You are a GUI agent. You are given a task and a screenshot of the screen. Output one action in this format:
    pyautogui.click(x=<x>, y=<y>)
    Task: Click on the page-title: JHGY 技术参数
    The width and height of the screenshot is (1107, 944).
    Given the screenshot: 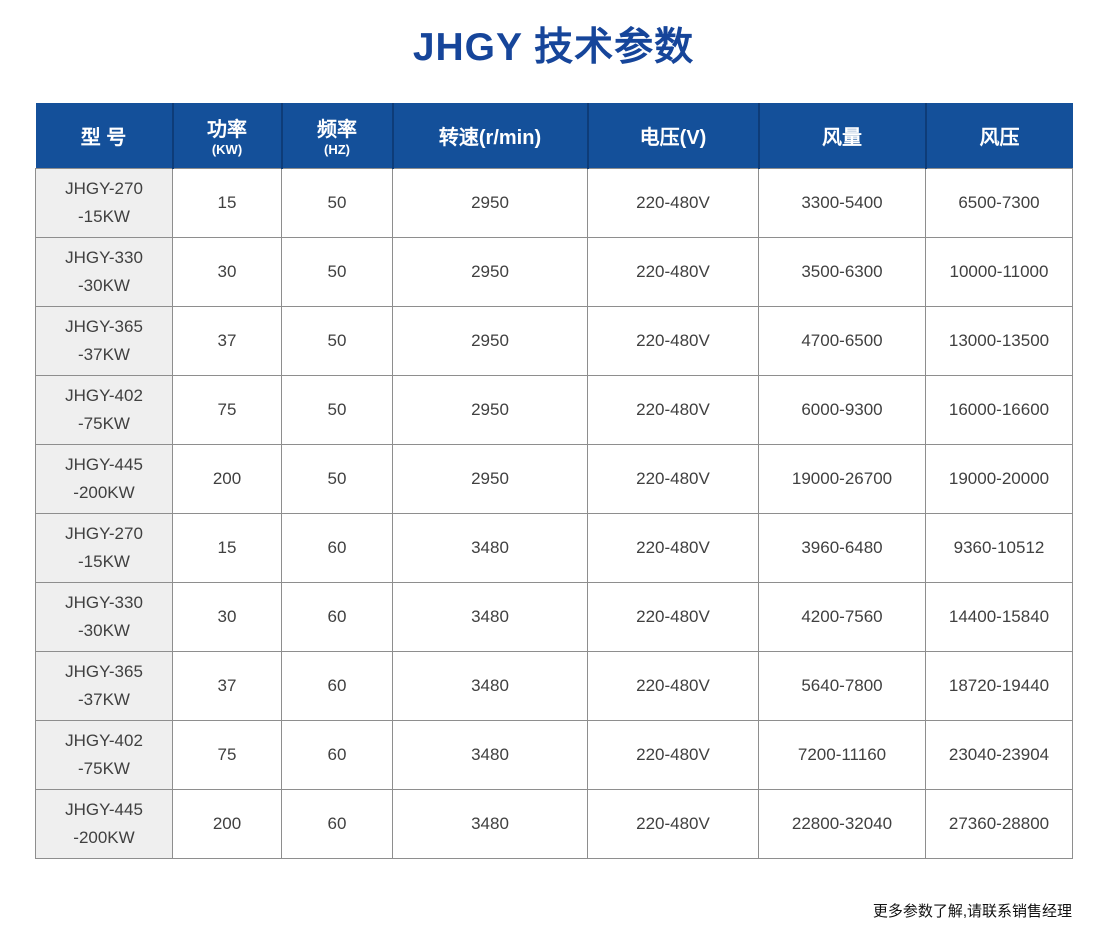 What is the action you would take?
    pyautogui.click(x=553, y=47)
    